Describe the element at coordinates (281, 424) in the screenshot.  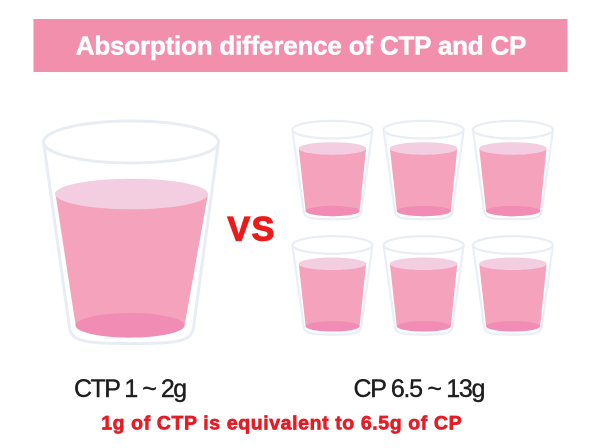
I see `svg-text:1g of CTP is equivalent to 6.5: 1g of CTP is equivalent to 6.5g of CP` at that location.